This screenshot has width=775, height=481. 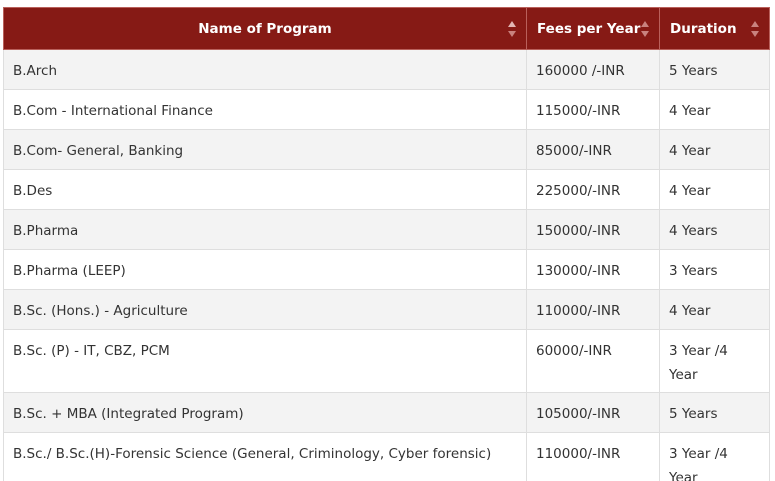 I want to click on column-header-fees: Fees per Year, so click(x=593, y=28).